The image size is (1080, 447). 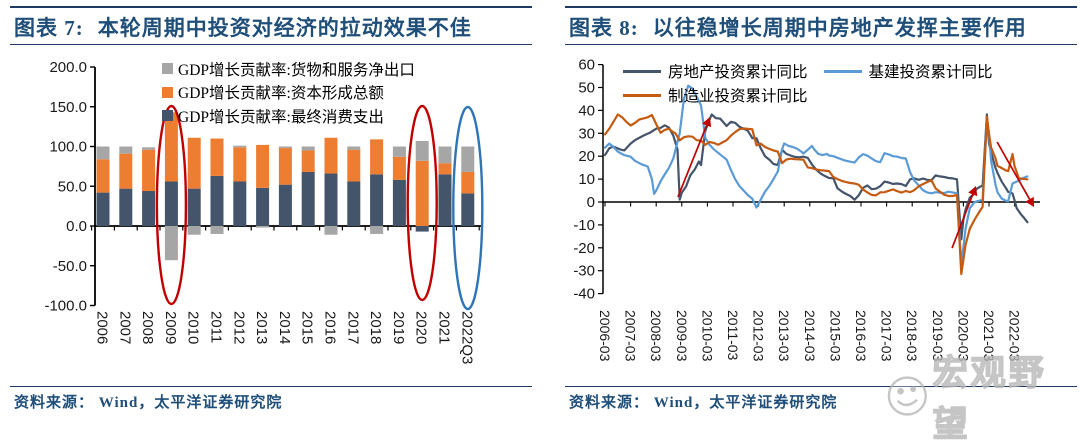 What do you see at coordinates (70, 266) in the screenshot?
I see `svg-text: -50.0` at bounding box center [70, 266].